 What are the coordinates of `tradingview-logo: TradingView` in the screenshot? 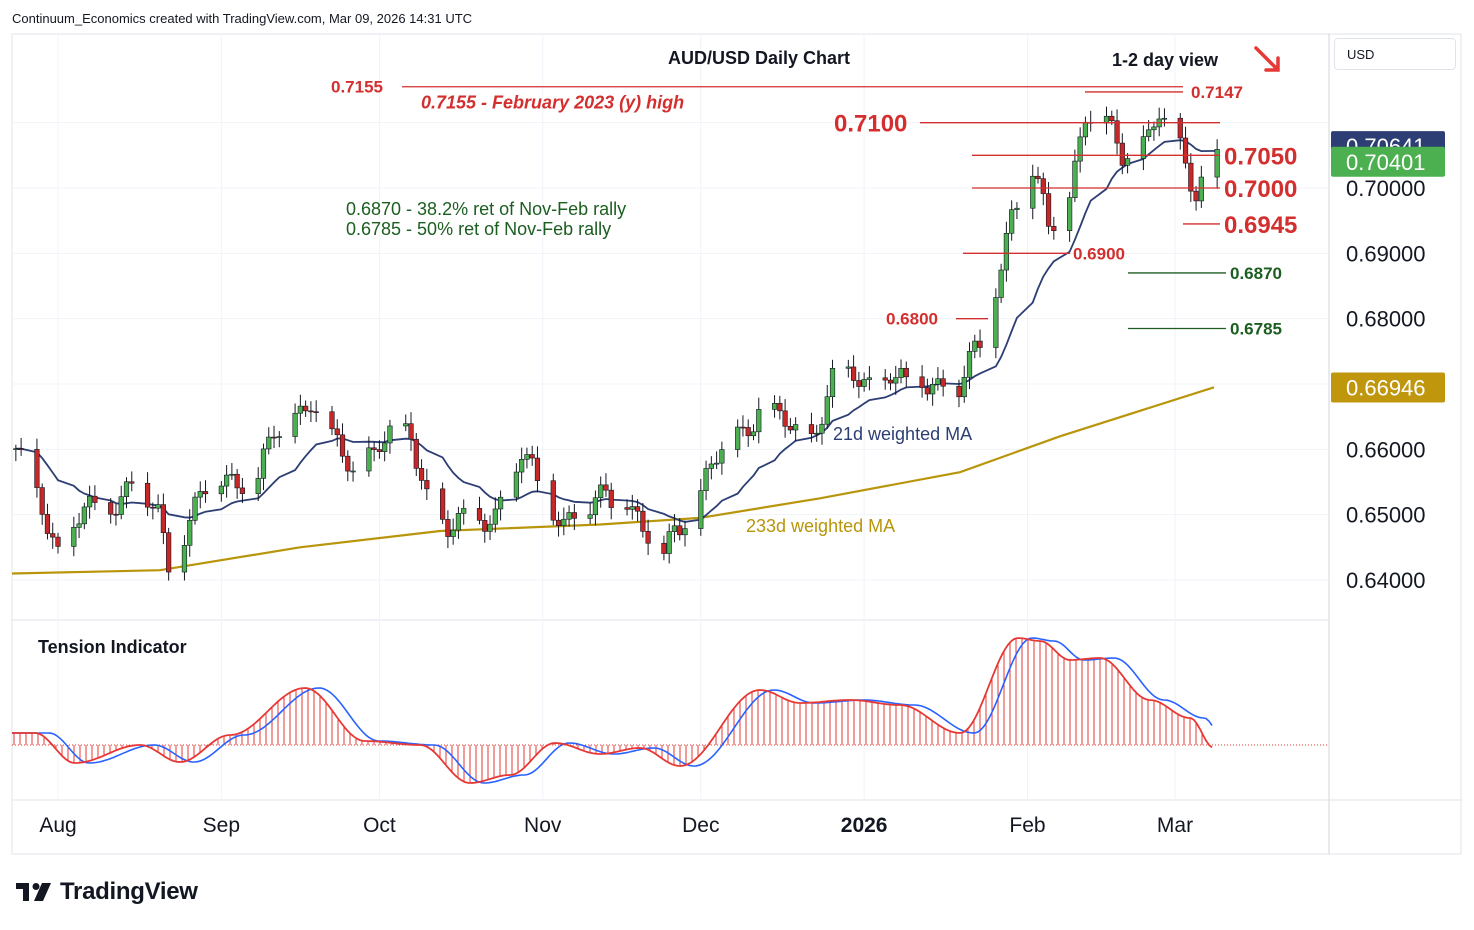 It's located at (107, 892).